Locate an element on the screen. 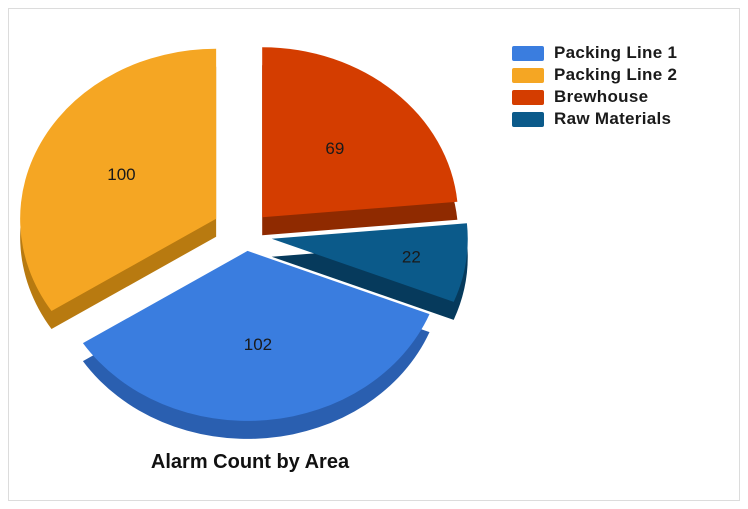 The width and height of the screenshot is (748, 509). legend-label: Packing Line 1 is located at coordinates (616, 52).